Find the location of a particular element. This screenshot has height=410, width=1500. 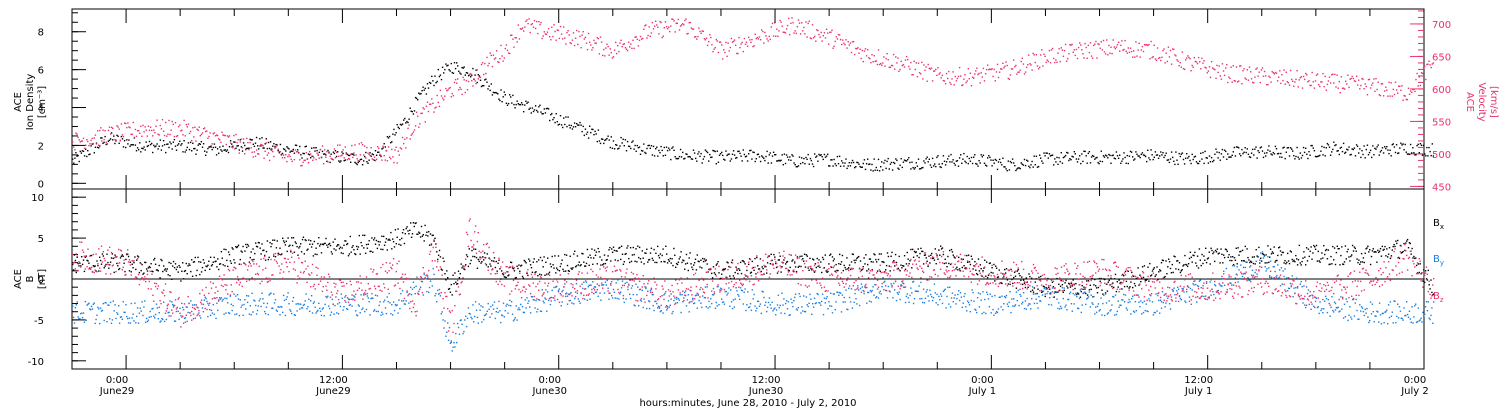

density-tick-label: 4 is located at coordinates (41, 109).